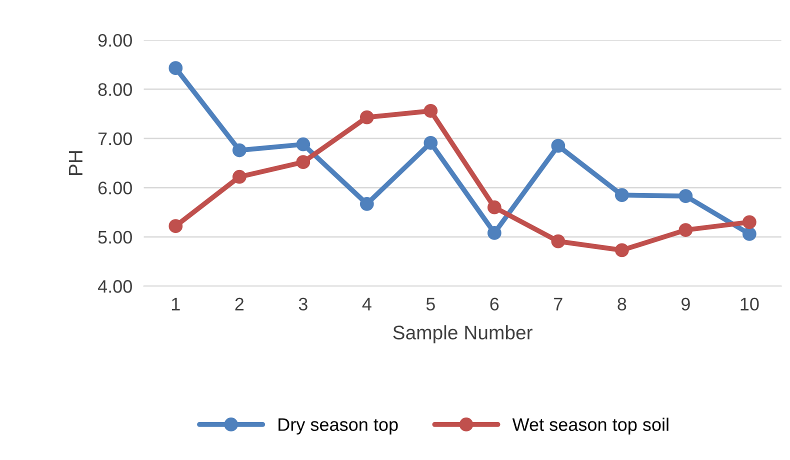 This screenshot has height=460, width=790. What do you see at coordinates (622, 304) in the screenshot?
I see `x-tick-label: 8` at bounding box center [622, 304].